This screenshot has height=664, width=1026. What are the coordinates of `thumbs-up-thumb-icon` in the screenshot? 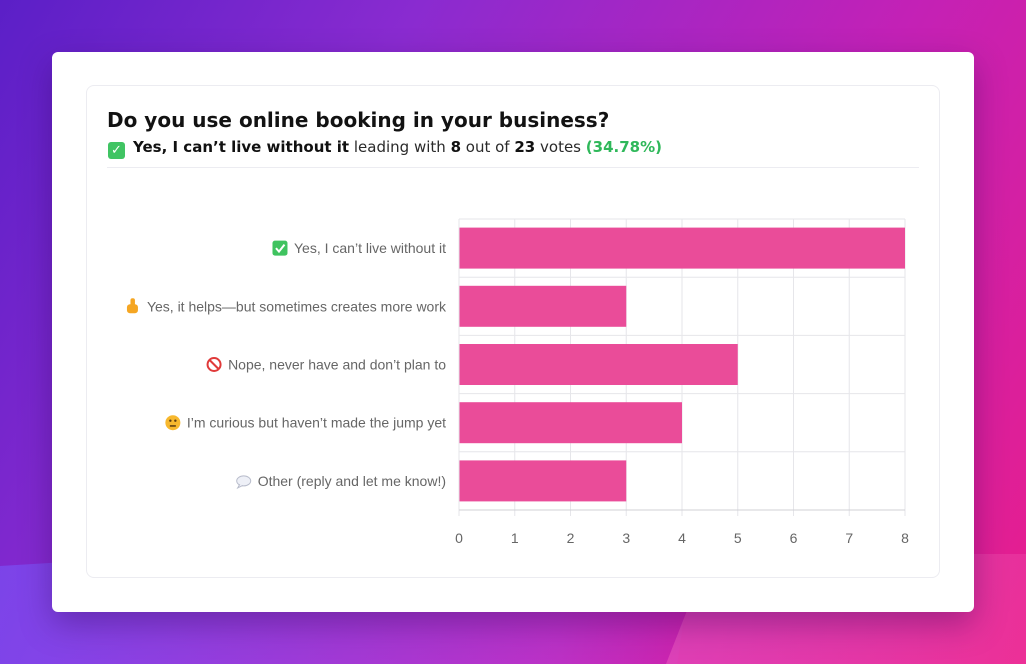 It's located at (132, 302).